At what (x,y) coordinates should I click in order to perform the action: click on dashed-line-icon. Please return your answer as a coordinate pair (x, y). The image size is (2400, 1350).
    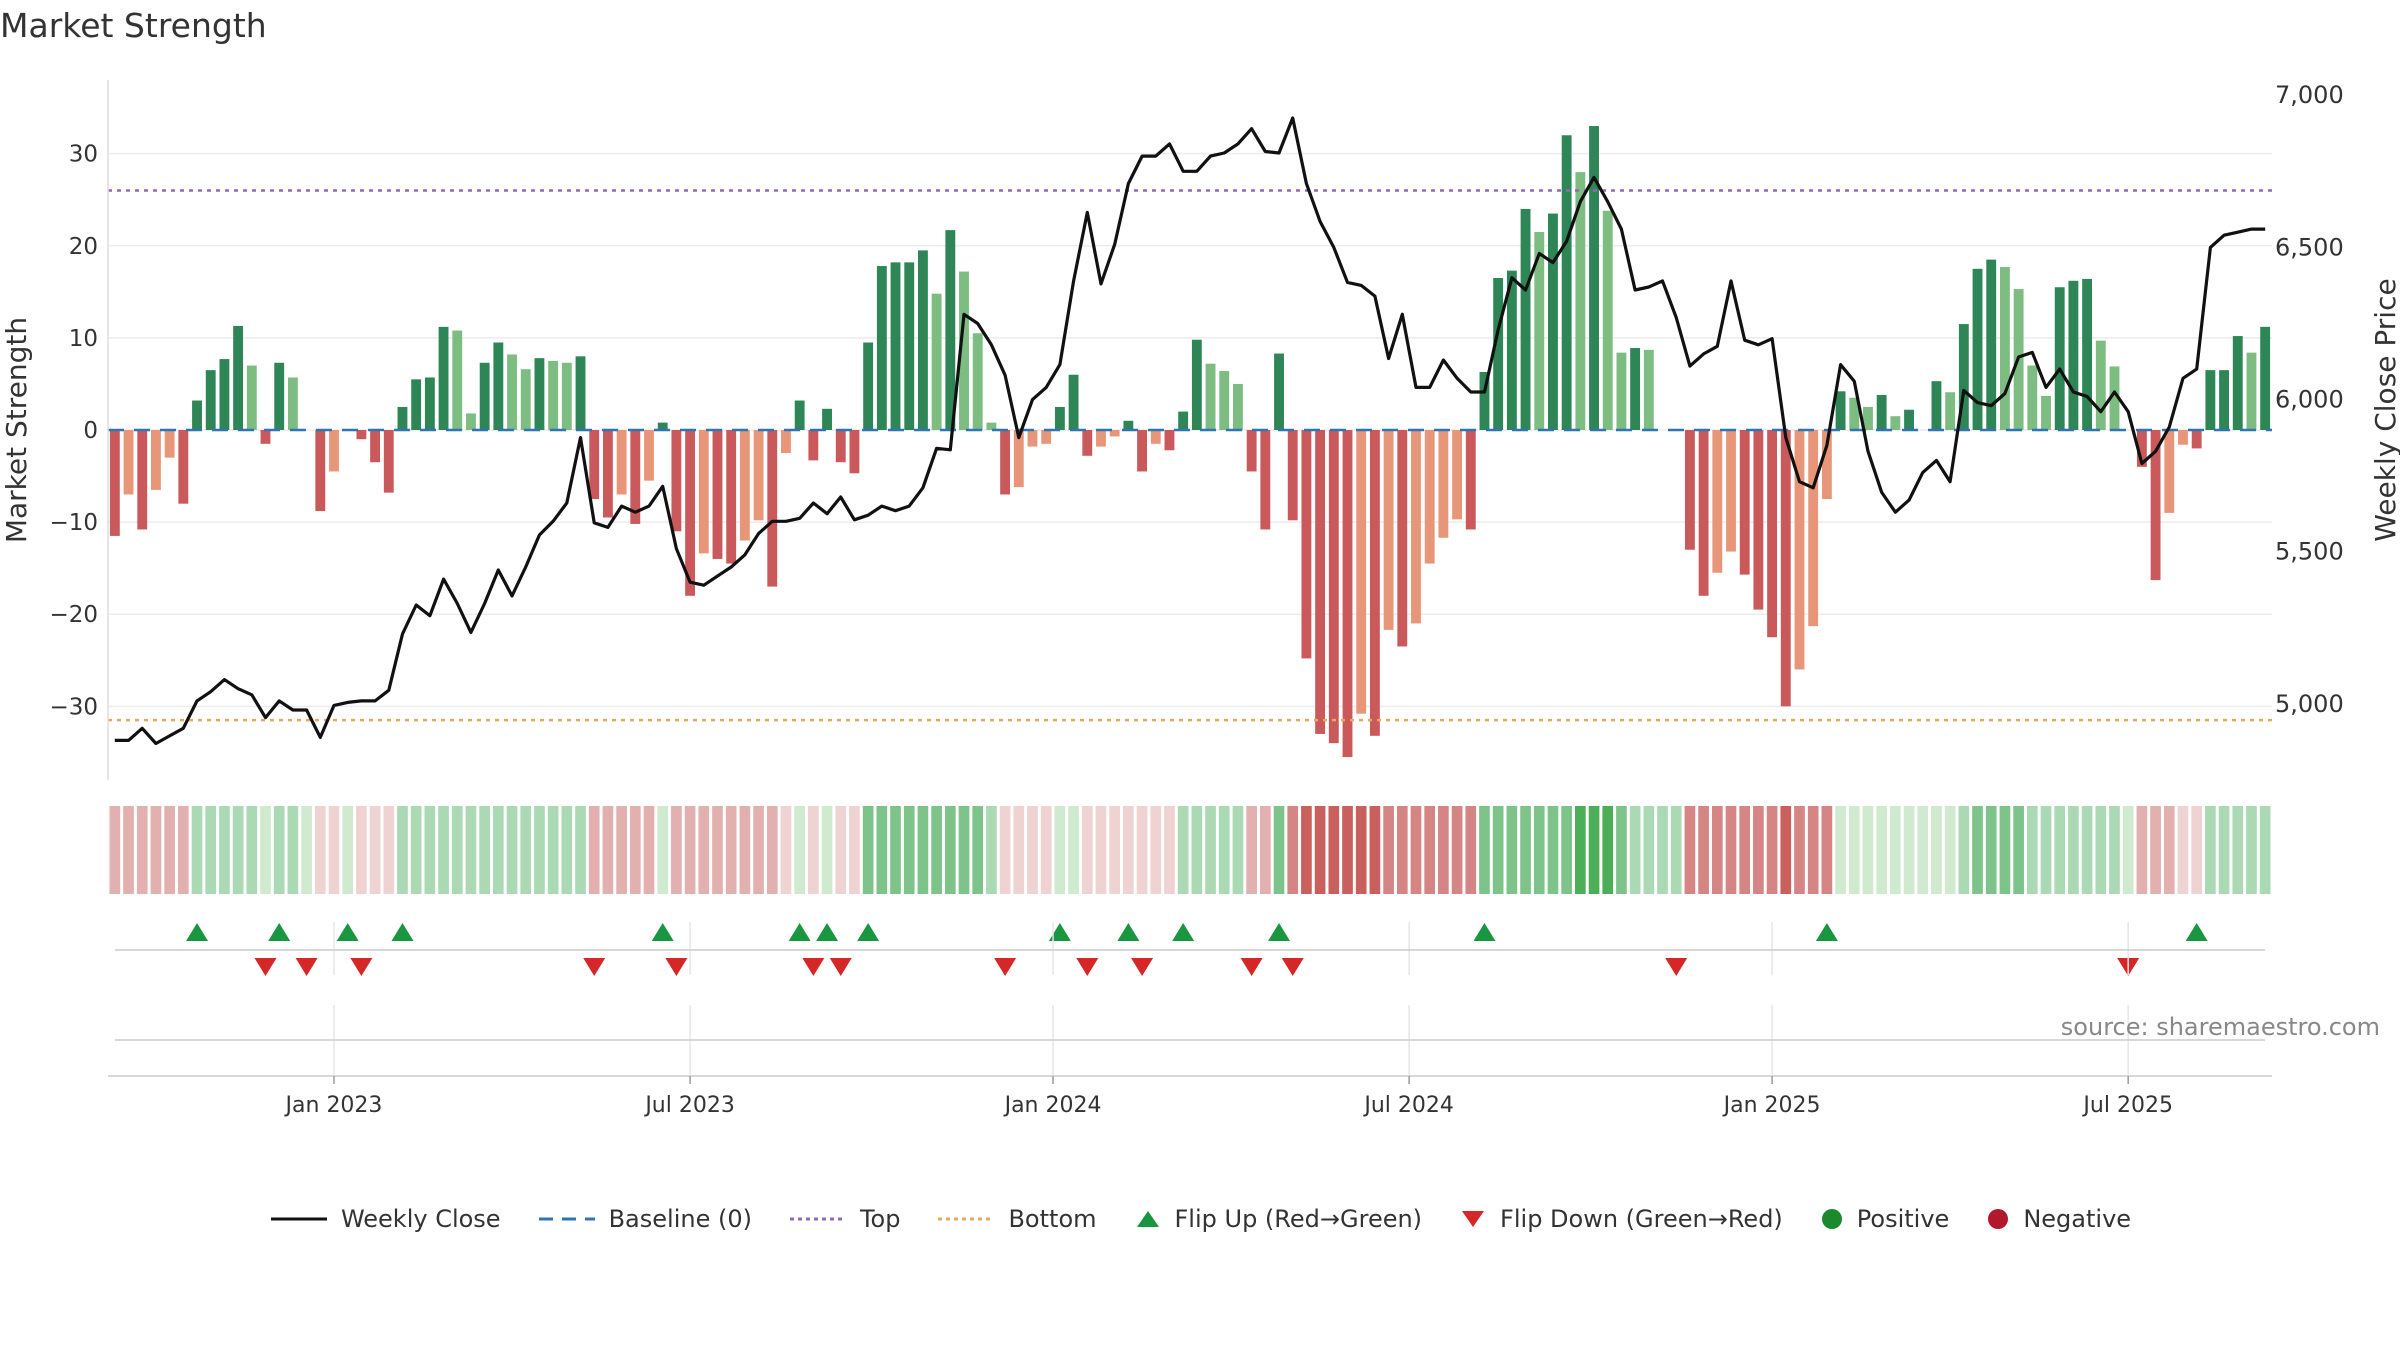
    Looking at the image, I should click on (573, 1219).